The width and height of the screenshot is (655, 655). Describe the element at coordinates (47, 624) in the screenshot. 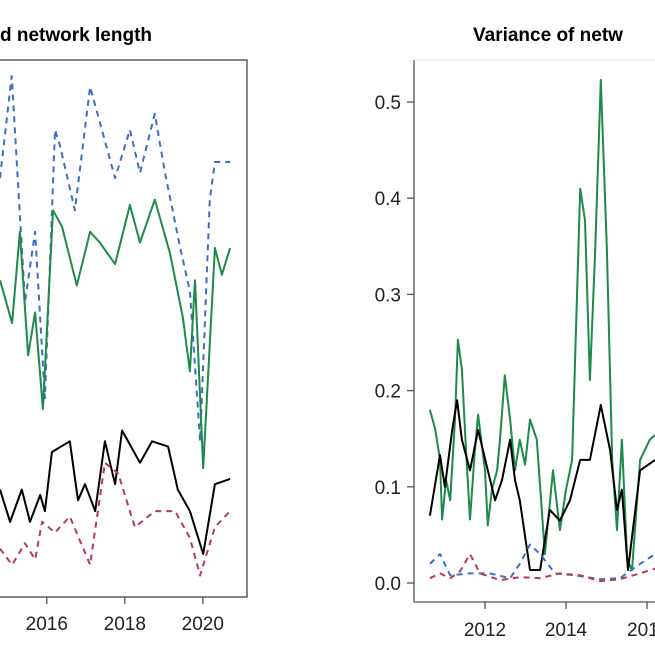

I see `x-tick-label: 2016` at that location.